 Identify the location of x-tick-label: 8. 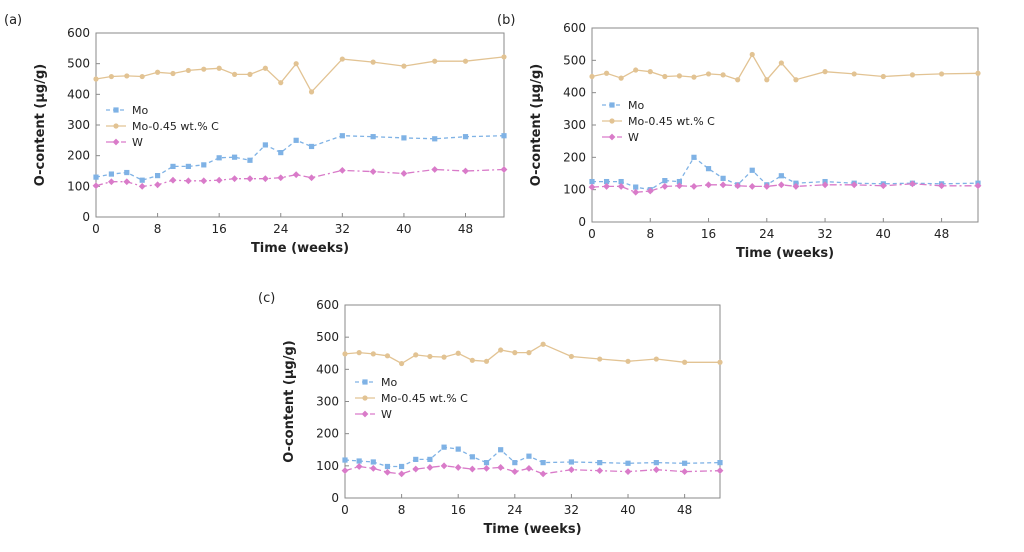
(158, 229).